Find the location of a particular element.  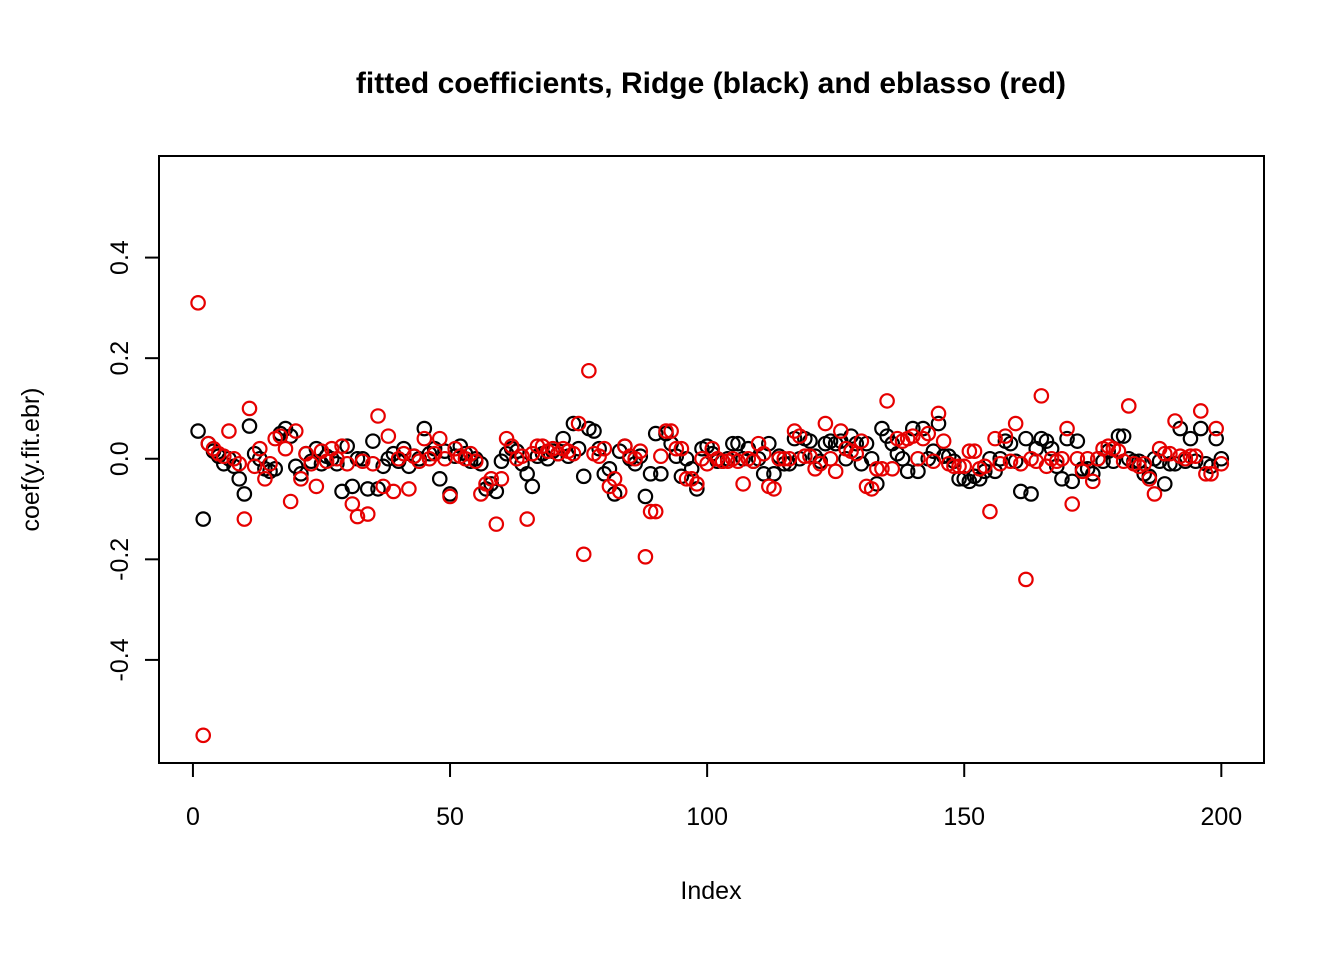

y-tick-label: 0.0 is located at coordinates (120, 458).